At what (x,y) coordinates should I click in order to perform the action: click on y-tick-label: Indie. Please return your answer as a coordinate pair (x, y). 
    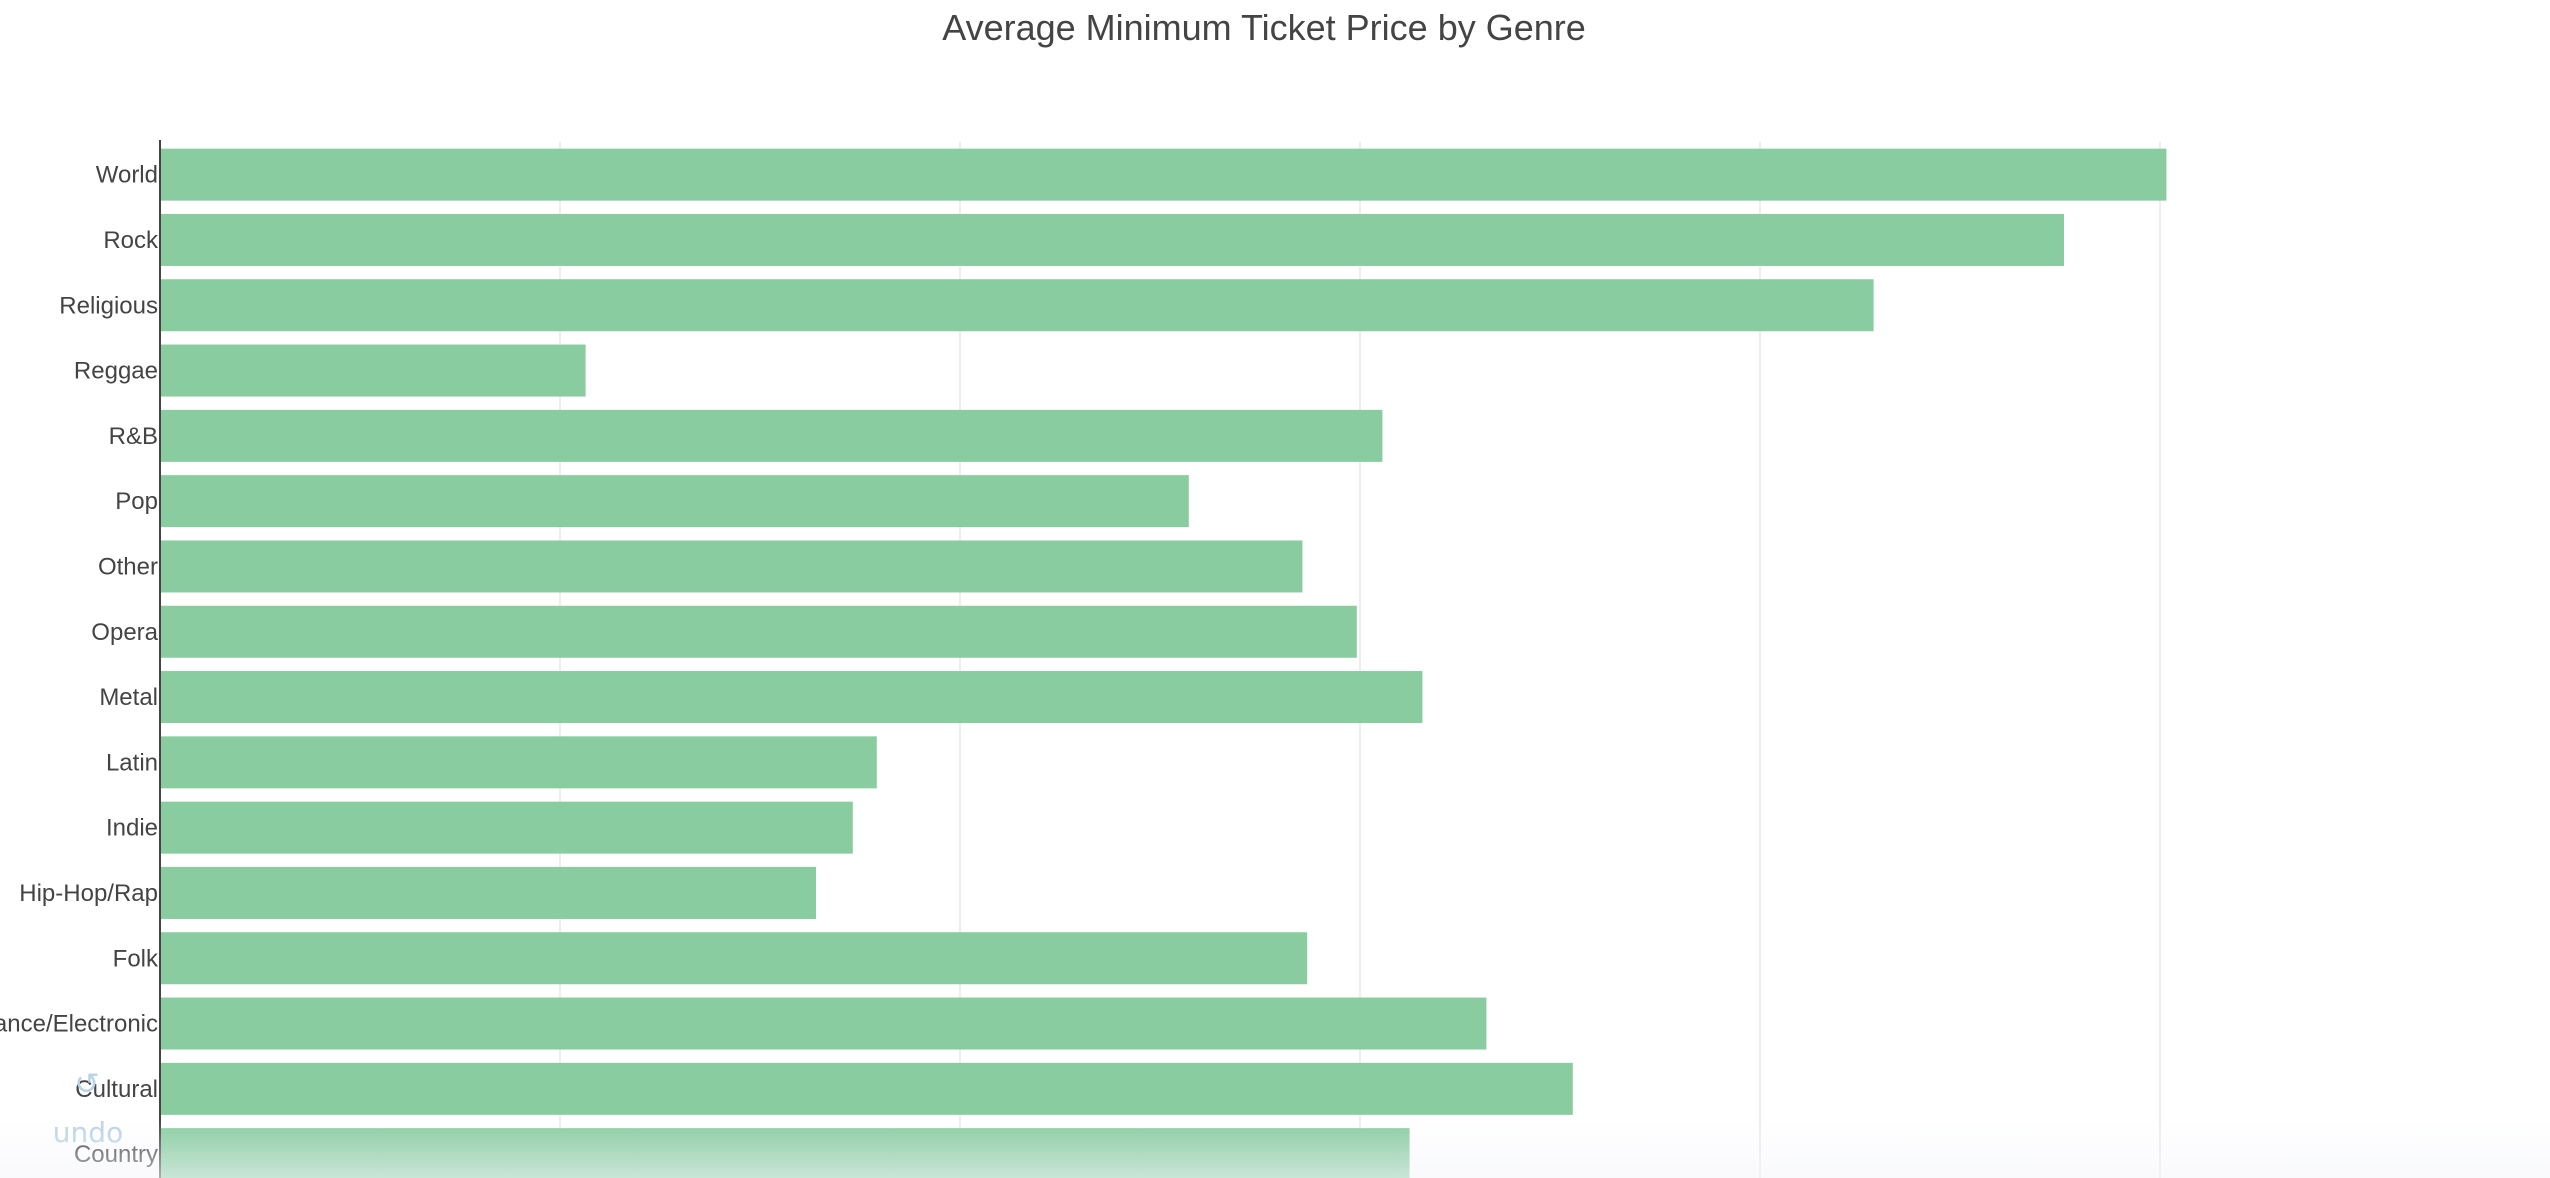
    Looking at the image, I should click on (132, 828).